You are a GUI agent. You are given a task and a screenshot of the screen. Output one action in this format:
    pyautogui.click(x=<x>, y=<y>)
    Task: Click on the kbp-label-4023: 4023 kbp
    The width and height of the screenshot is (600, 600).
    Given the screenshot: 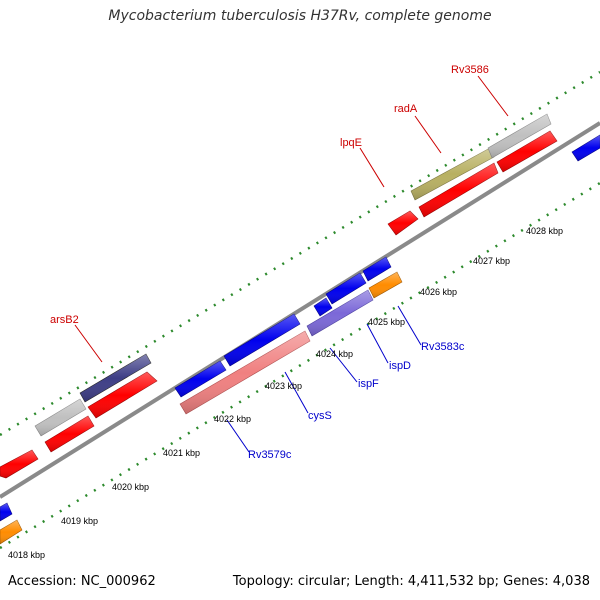 What is the action you would take?
    pyautogui.click(x=283, y=386)
    